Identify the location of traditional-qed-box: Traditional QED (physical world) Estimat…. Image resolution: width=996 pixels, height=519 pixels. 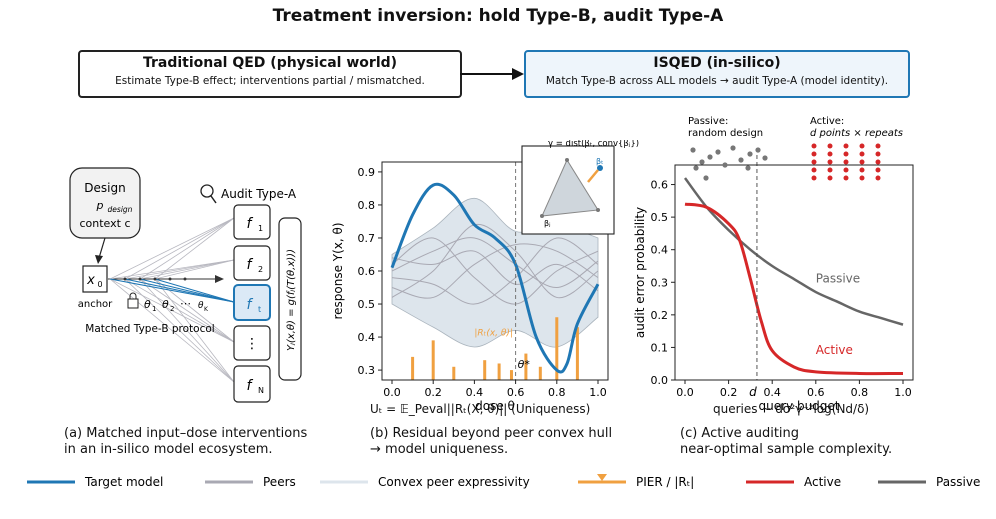
(270, 74).